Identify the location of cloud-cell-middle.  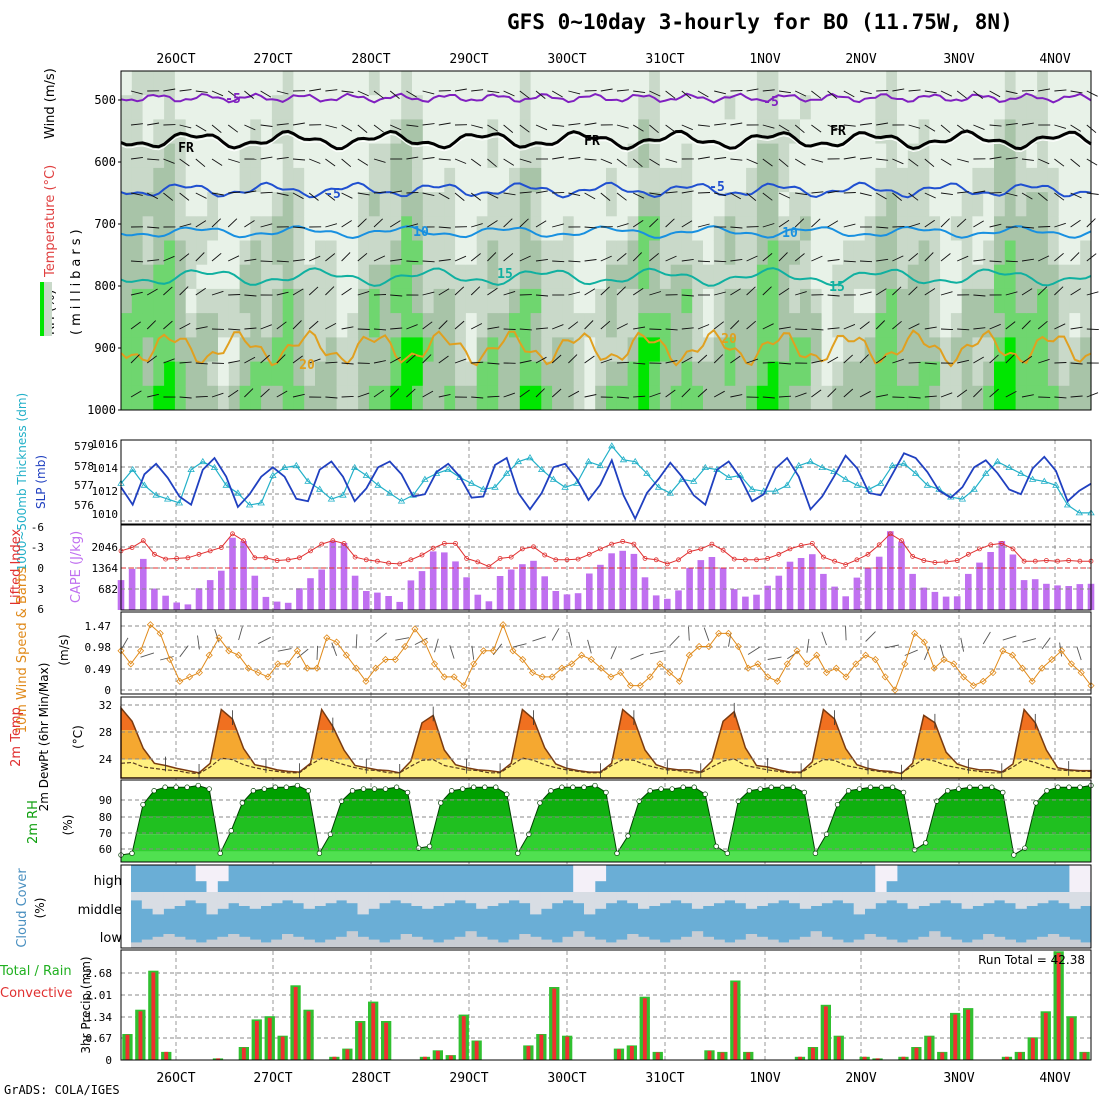
(999, 896).